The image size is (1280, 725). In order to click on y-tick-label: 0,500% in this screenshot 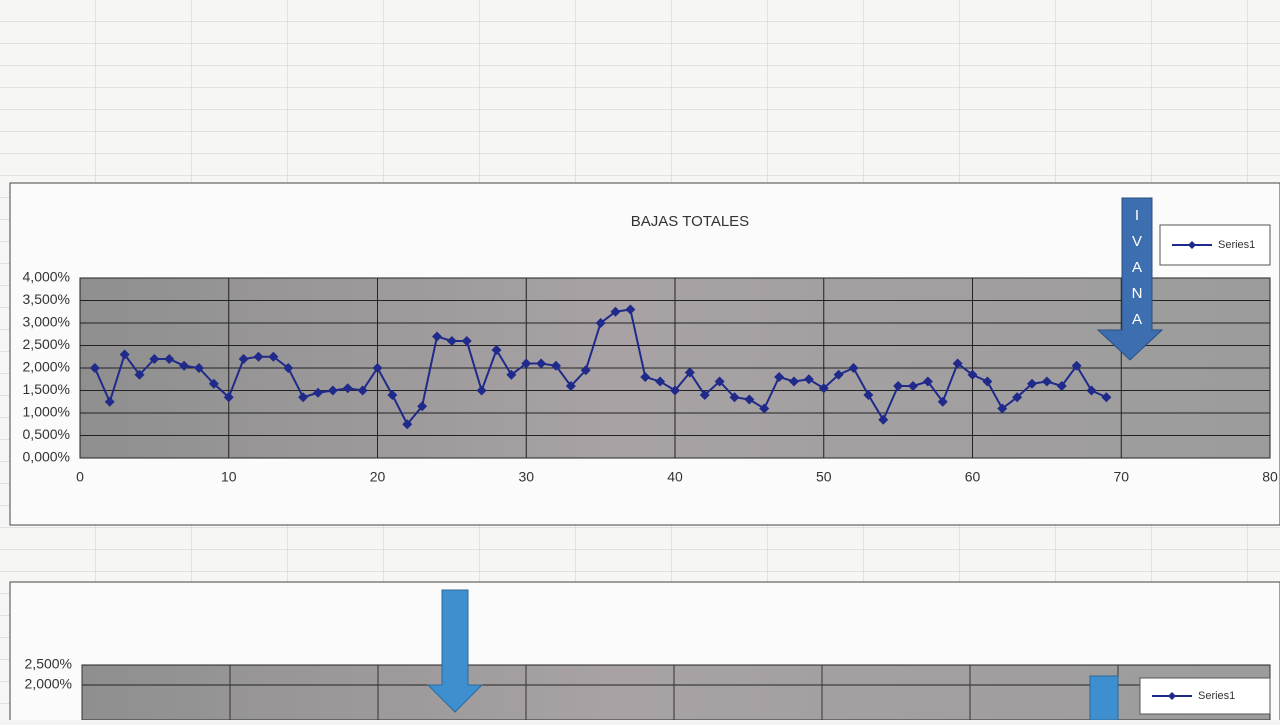, I will do `click(46, 434)`.